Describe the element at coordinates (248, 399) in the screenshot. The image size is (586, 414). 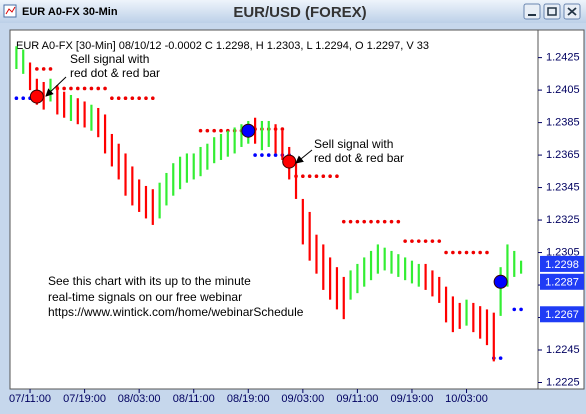
I see `x-tick-label: 08/19:00` at that location.